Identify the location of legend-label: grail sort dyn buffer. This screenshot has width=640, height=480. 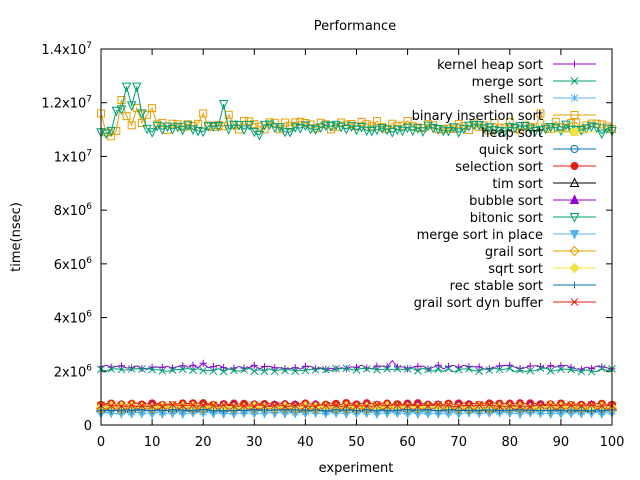
(479, 303).